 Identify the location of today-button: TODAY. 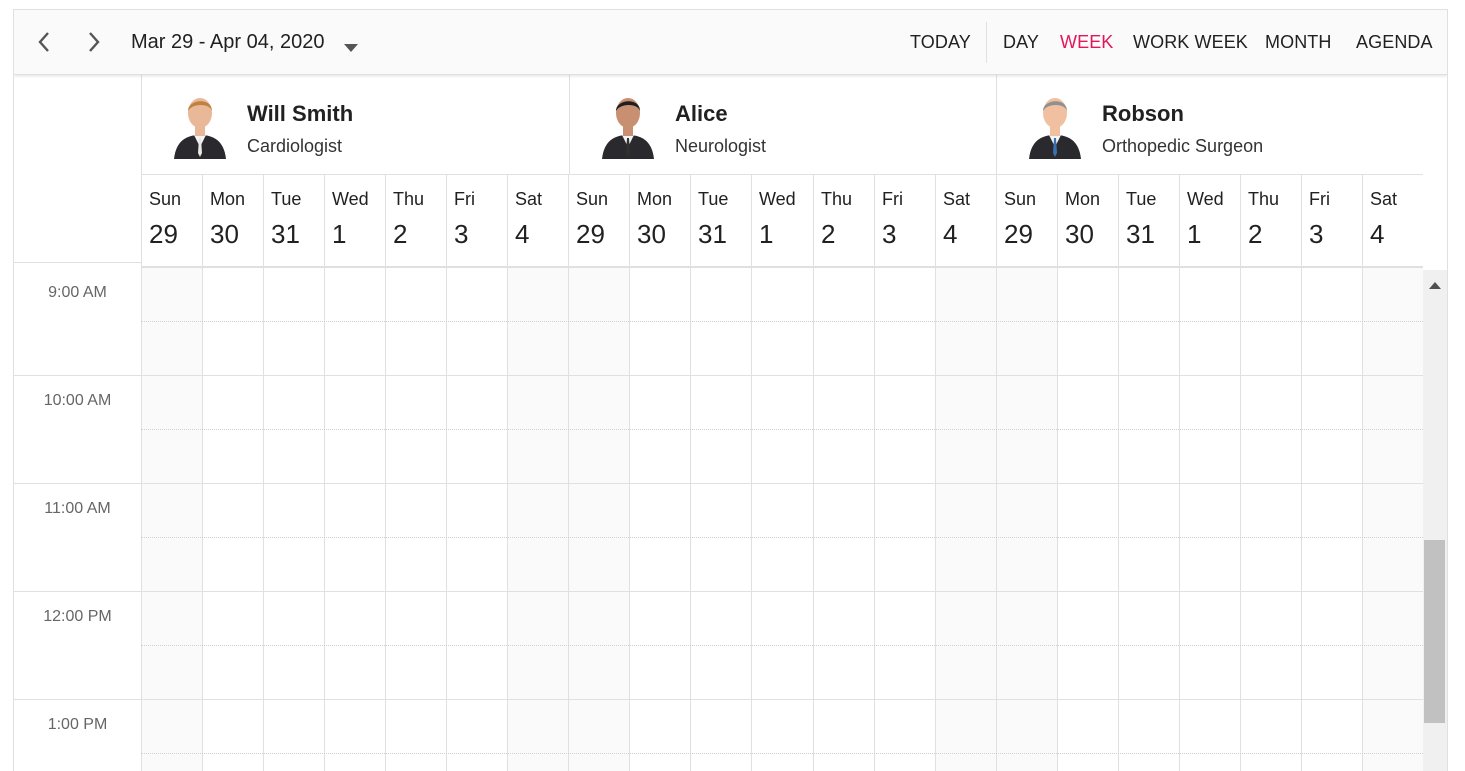
(940, 42).